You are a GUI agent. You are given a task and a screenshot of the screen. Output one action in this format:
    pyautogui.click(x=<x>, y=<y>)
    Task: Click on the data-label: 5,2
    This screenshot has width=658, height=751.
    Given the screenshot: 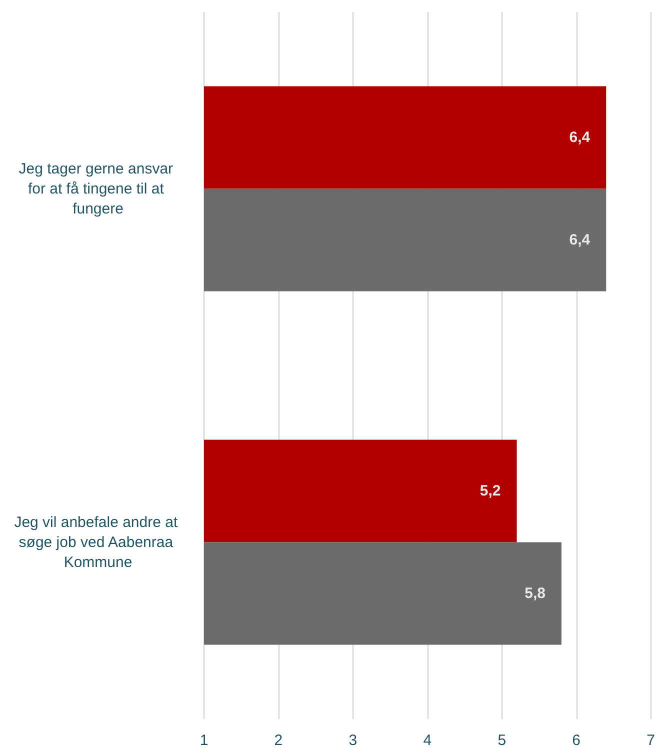 What is the action you would take?
    pyautogui.click(x=490, y=491)
    